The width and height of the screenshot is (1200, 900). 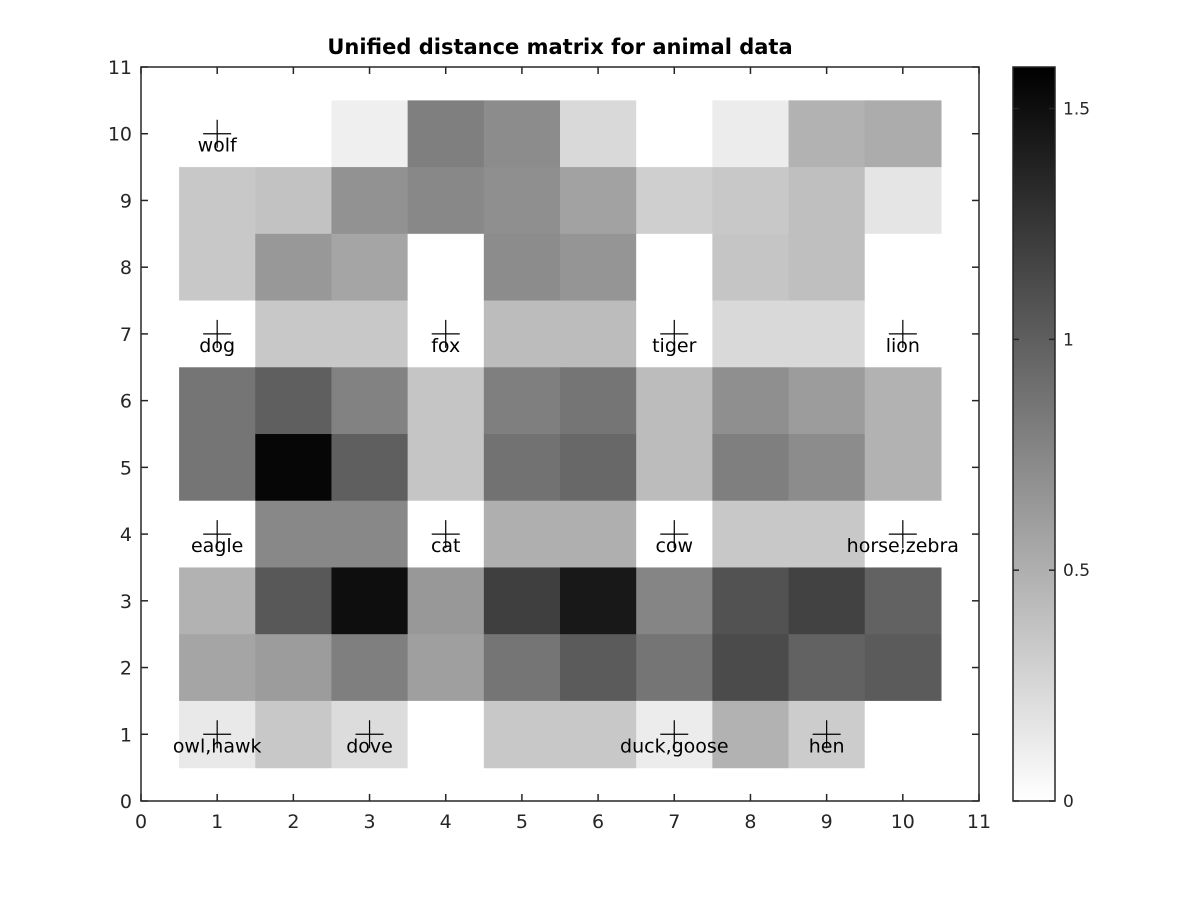 What do you see at coordinates (1068, 802) in the screenshot?
I see `colorbar-tick-label: 0` at bounding box center [1068, 802].